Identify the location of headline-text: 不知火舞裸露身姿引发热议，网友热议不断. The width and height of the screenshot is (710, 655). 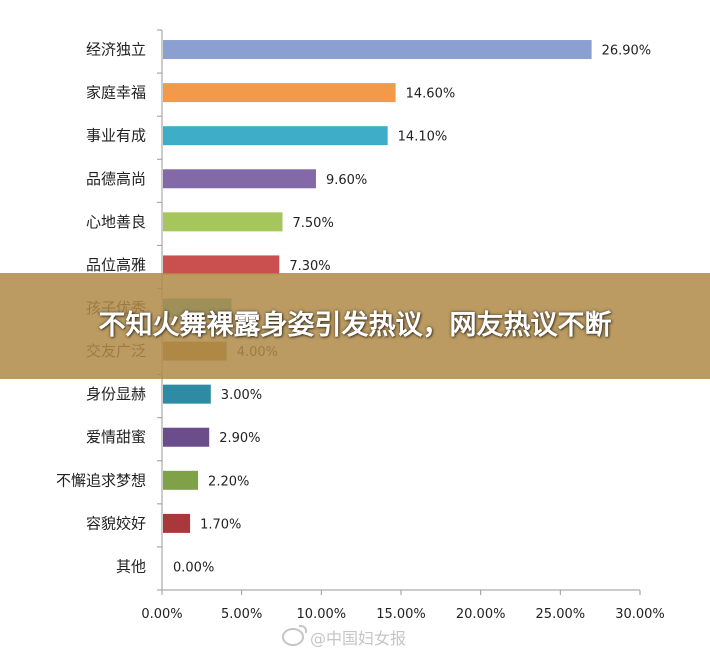
(355, 325).